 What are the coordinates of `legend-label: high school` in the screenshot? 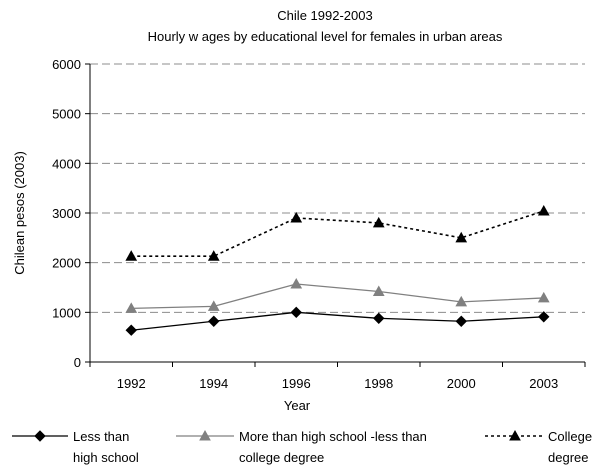 It's located at (106, 457).